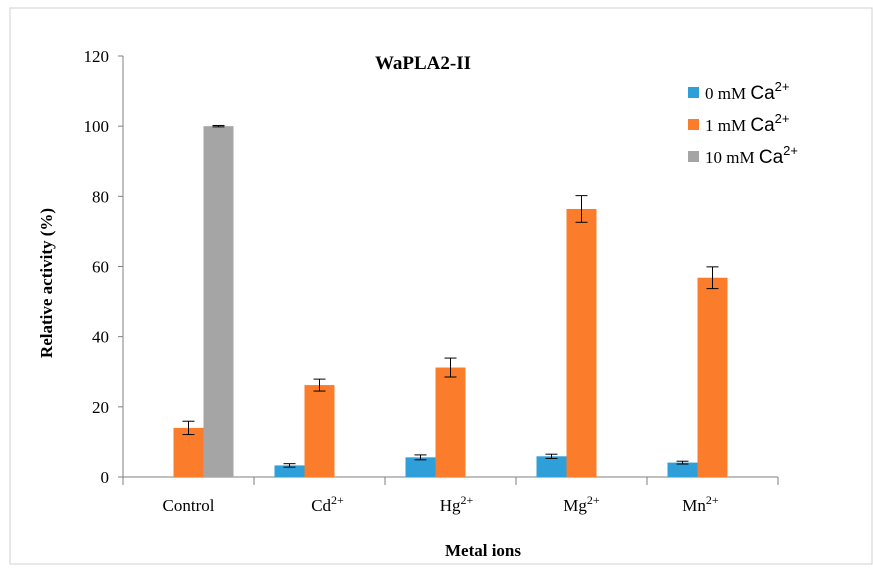 The width and height of the screenshot is (873, 570). What do you see at coordinates (46, 283) in the screenshot?
I see `y-axis-title: Relative activity (%)` at bounding box center [46, 283].